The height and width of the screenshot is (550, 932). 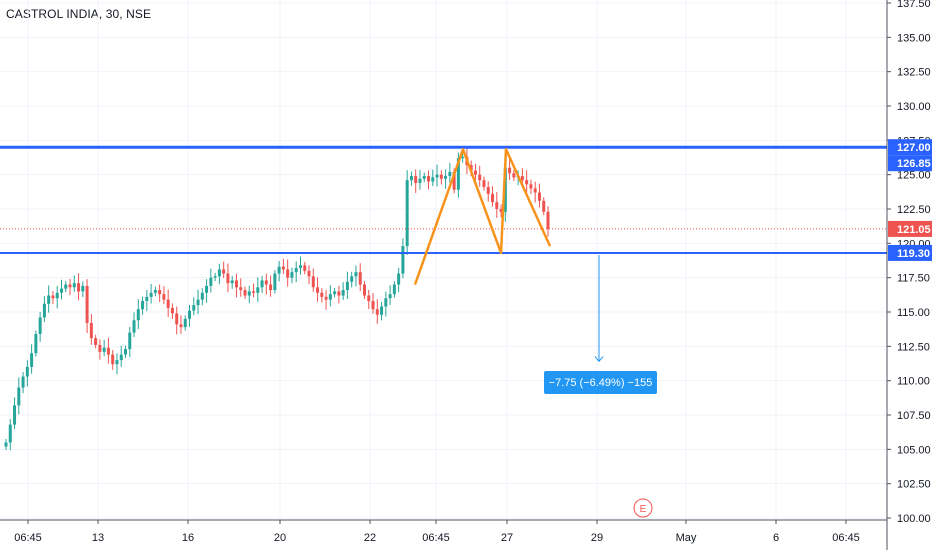 What do you see at coordinates (914, 164) in the screenshot?
I see `price-tag-126: 126.85` at bounding box center [914, 164].